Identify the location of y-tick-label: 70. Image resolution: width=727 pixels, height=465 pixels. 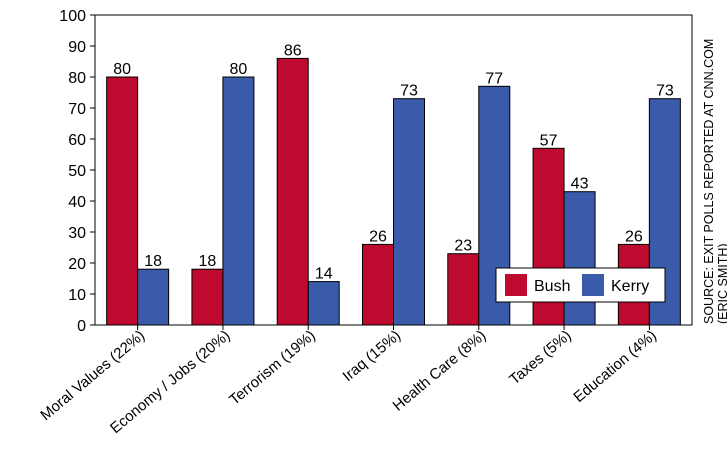
(77, 109).